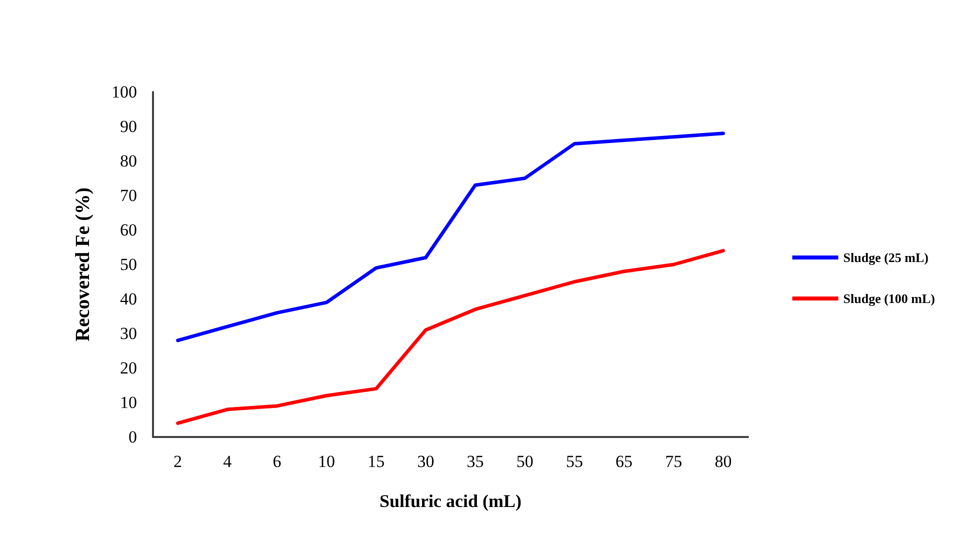  What do you see at coordinates (889, 298) in the screenshot?
I see `legend-label: Sludge (100 mL)` at bounding box center [889, 298].